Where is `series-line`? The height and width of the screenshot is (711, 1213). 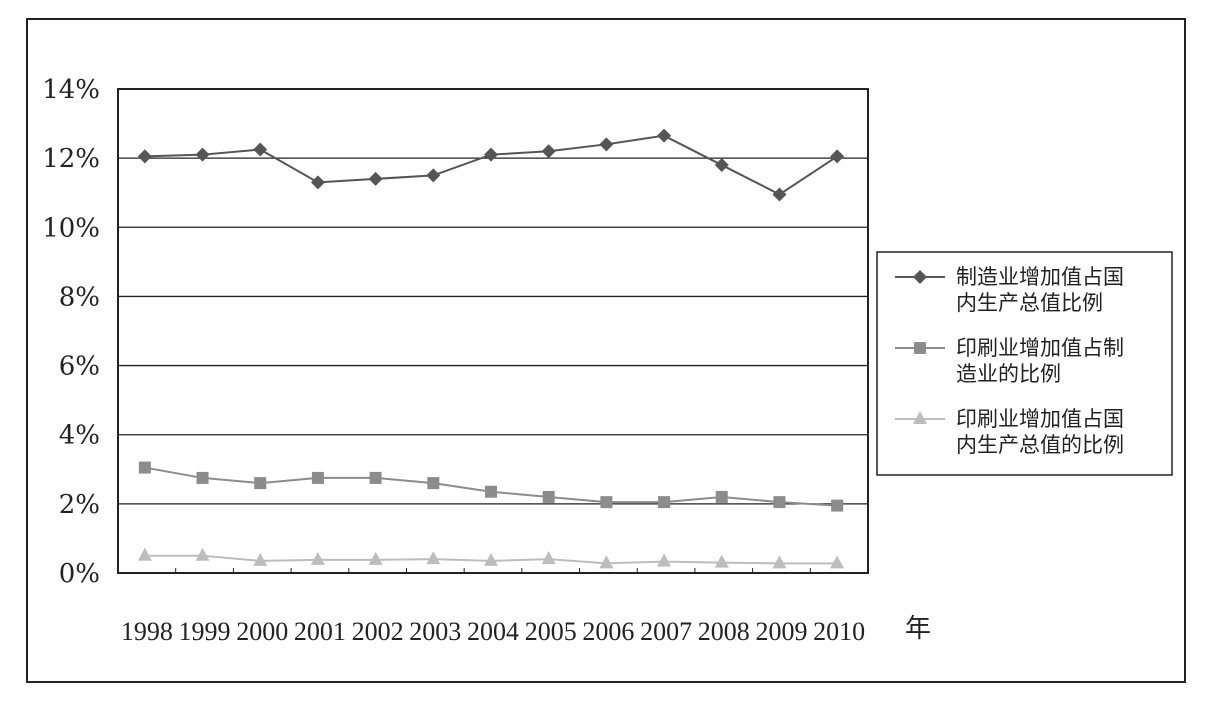 series-line is located at coordinates (491, 165).